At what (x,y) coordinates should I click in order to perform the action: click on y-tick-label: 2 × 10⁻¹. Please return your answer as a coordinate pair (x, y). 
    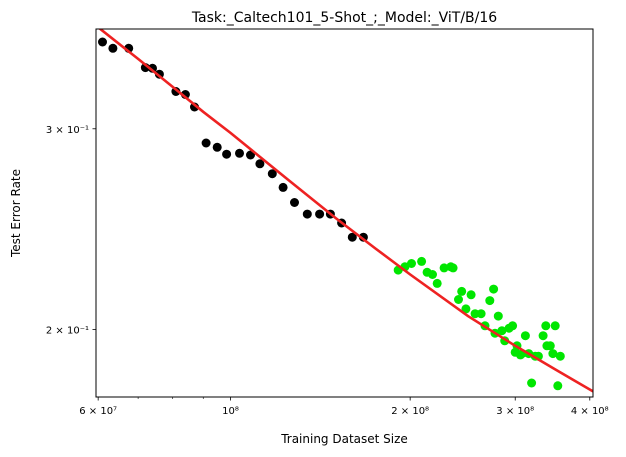
    Looking at the image, I should click on (67, 330).